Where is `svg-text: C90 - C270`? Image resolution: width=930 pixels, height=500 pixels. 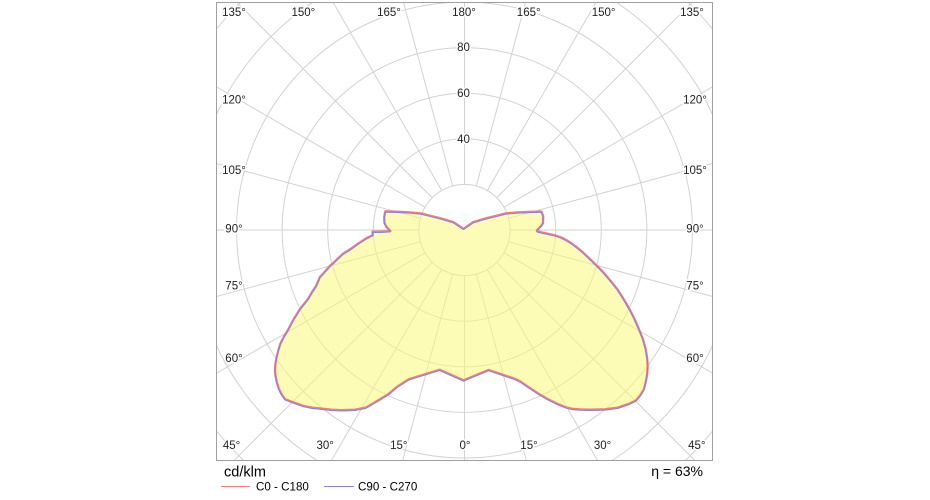
svg-text: C90 - C270 is located at coordinates (387, 487).